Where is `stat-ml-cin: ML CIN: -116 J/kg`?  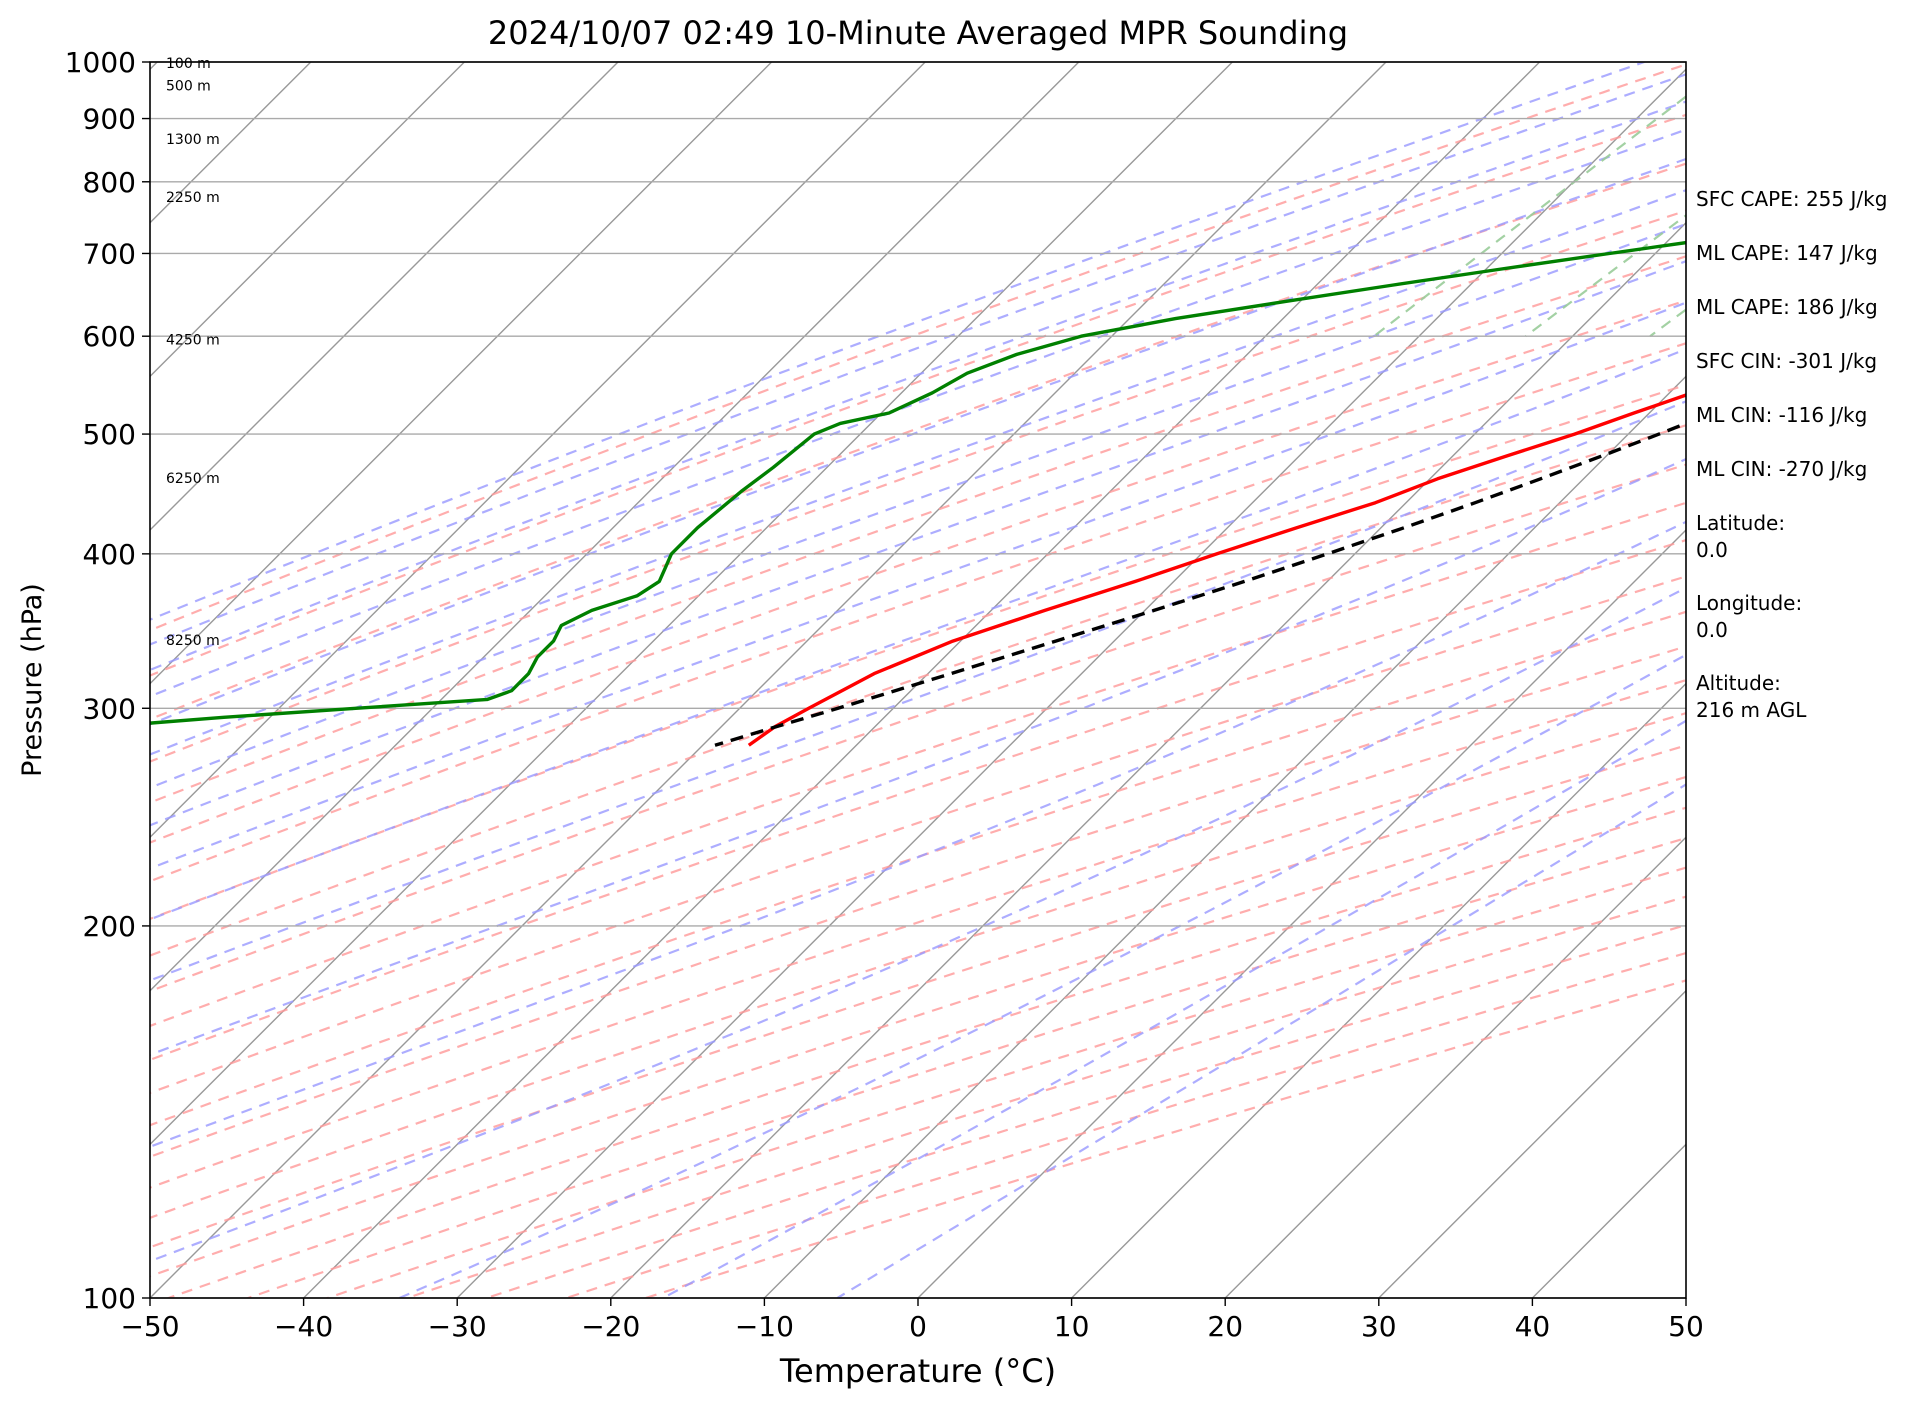
stat-ml-cin: ML CIN: -116 J/kg is located at coordinates (1806, 429).